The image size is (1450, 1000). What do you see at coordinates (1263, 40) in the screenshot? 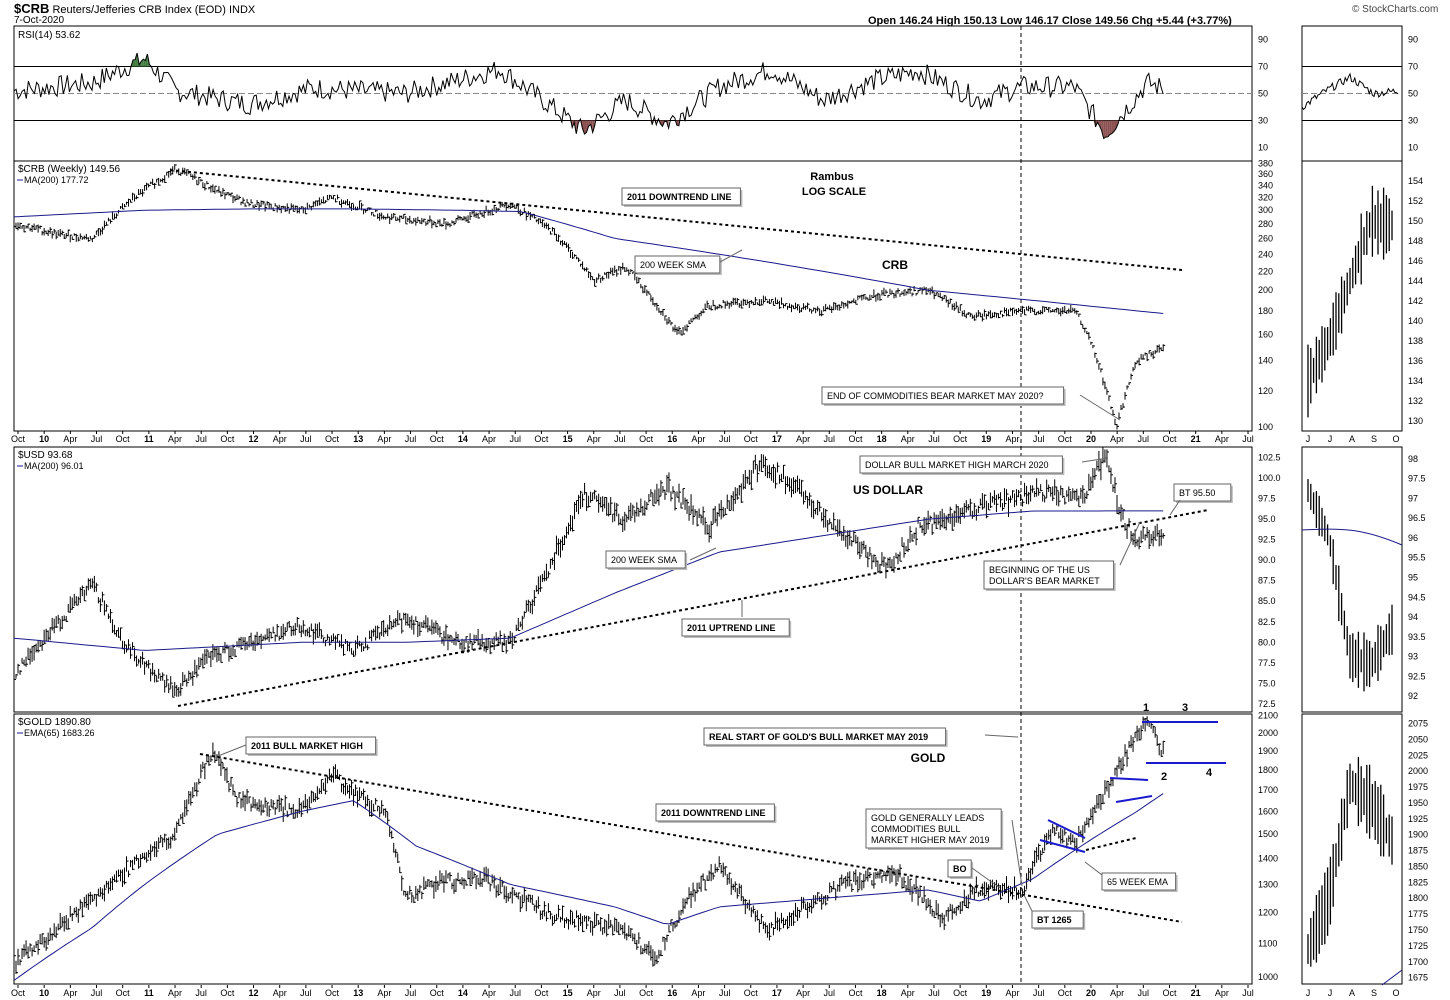
I see `rsi-y-tick-label: 90` at bounding box center [1263, 40].